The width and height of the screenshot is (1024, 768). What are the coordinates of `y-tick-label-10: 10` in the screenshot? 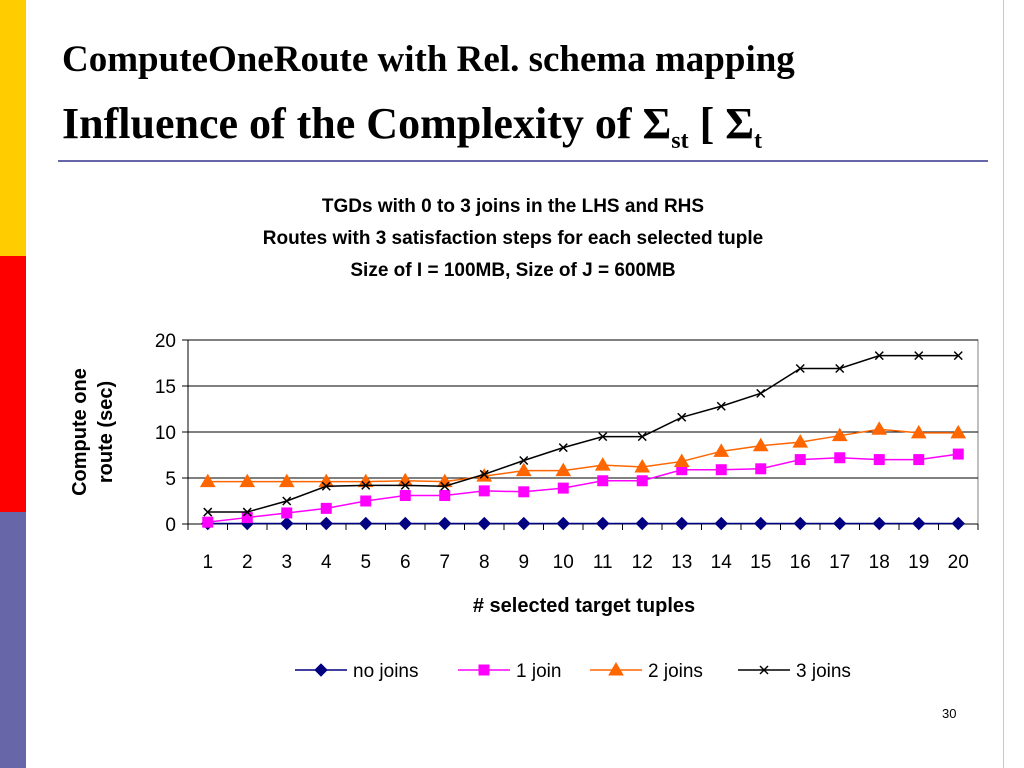 It's located at (165, 433).